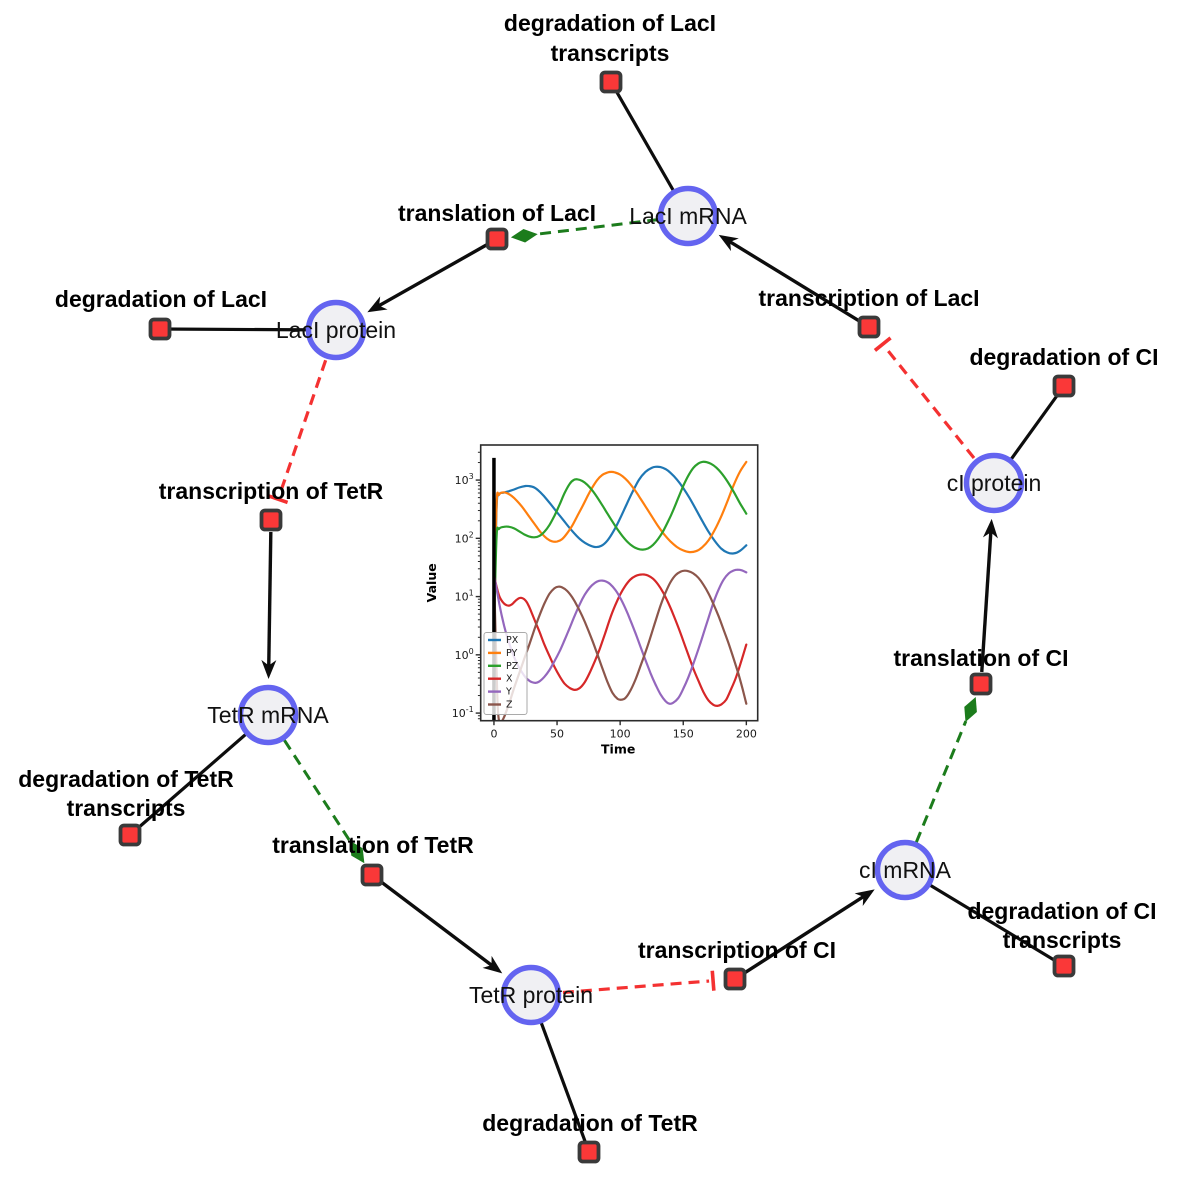 The width and height of the screenshot is (1189, 1200). Describe the element at coordinates (1064, 386) in the screenshot. I see `reaction-node-deg-ci` at that location.